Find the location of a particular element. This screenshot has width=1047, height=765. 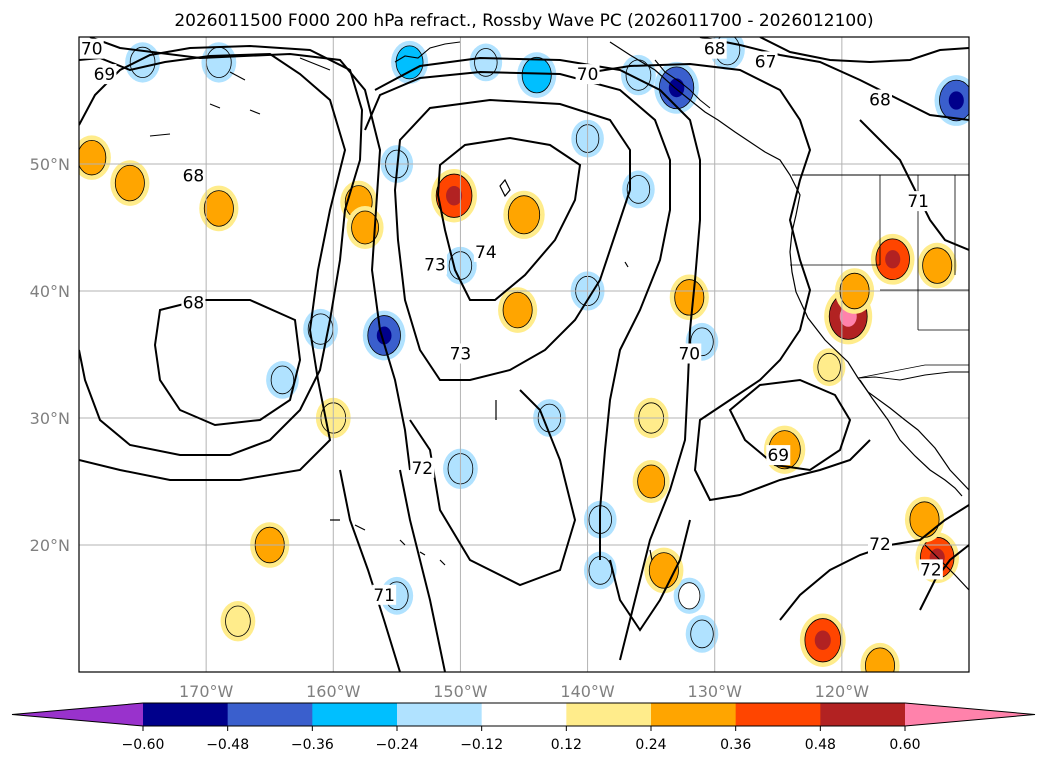

colorbar-tick-label: −0.60 is located at coordinates (143, 745).